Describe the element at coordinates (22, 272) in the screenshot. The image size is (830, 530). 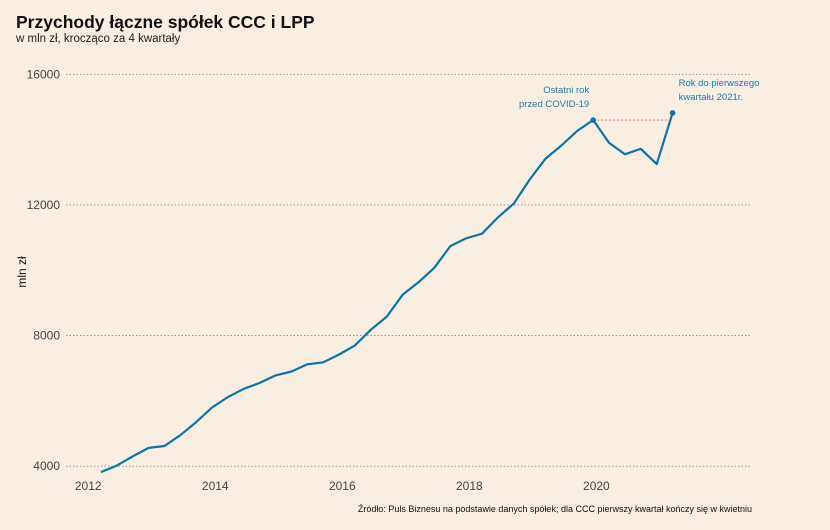
I see `y-axis-label: mln zł` at that location.